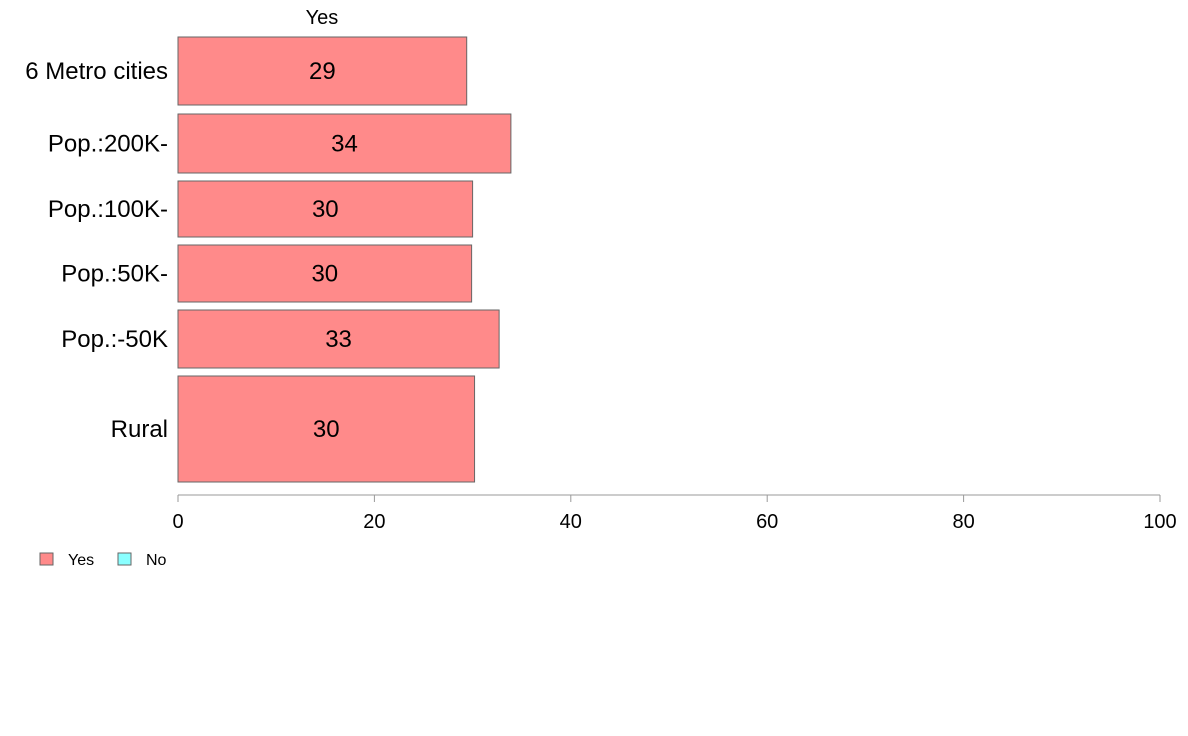 The height and width of the screenshot is (736, 1188). What do you see at coordinates (108, 209) in the screenshot?
I see `category-label: Pop.:100K-` at bounding box center [108, 209].